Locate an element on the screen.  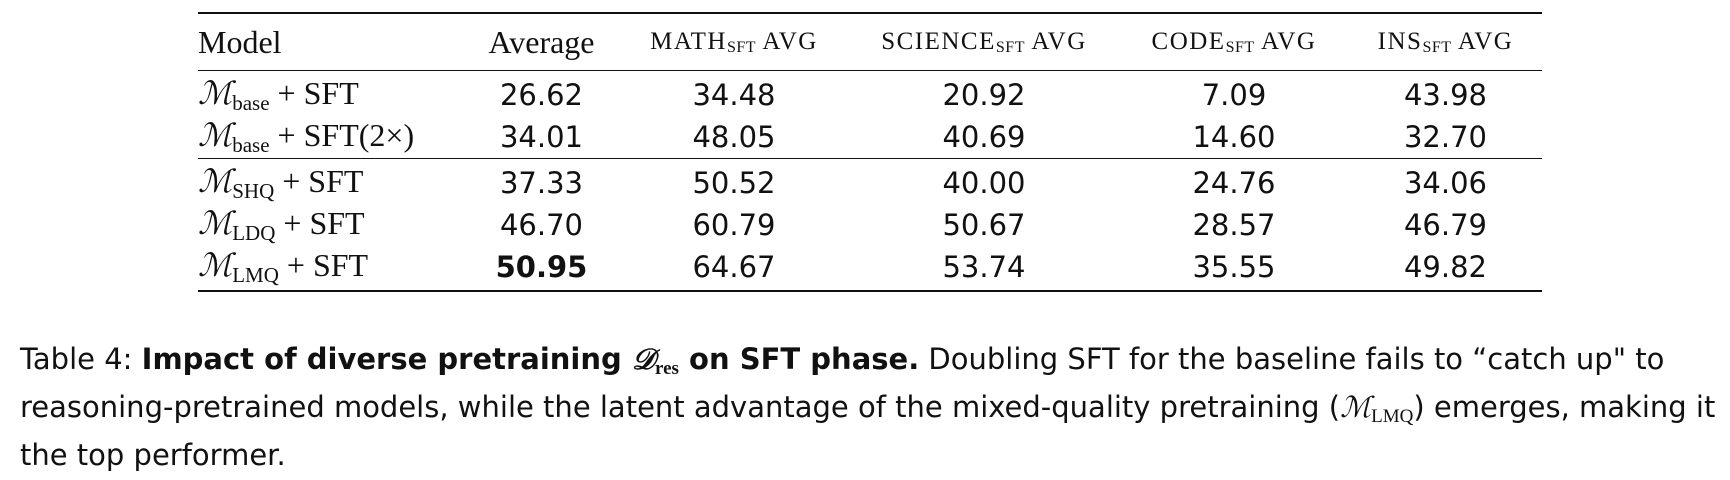
header-math-sft-avg: mathSFT avg is located at coordinates (734, 41).